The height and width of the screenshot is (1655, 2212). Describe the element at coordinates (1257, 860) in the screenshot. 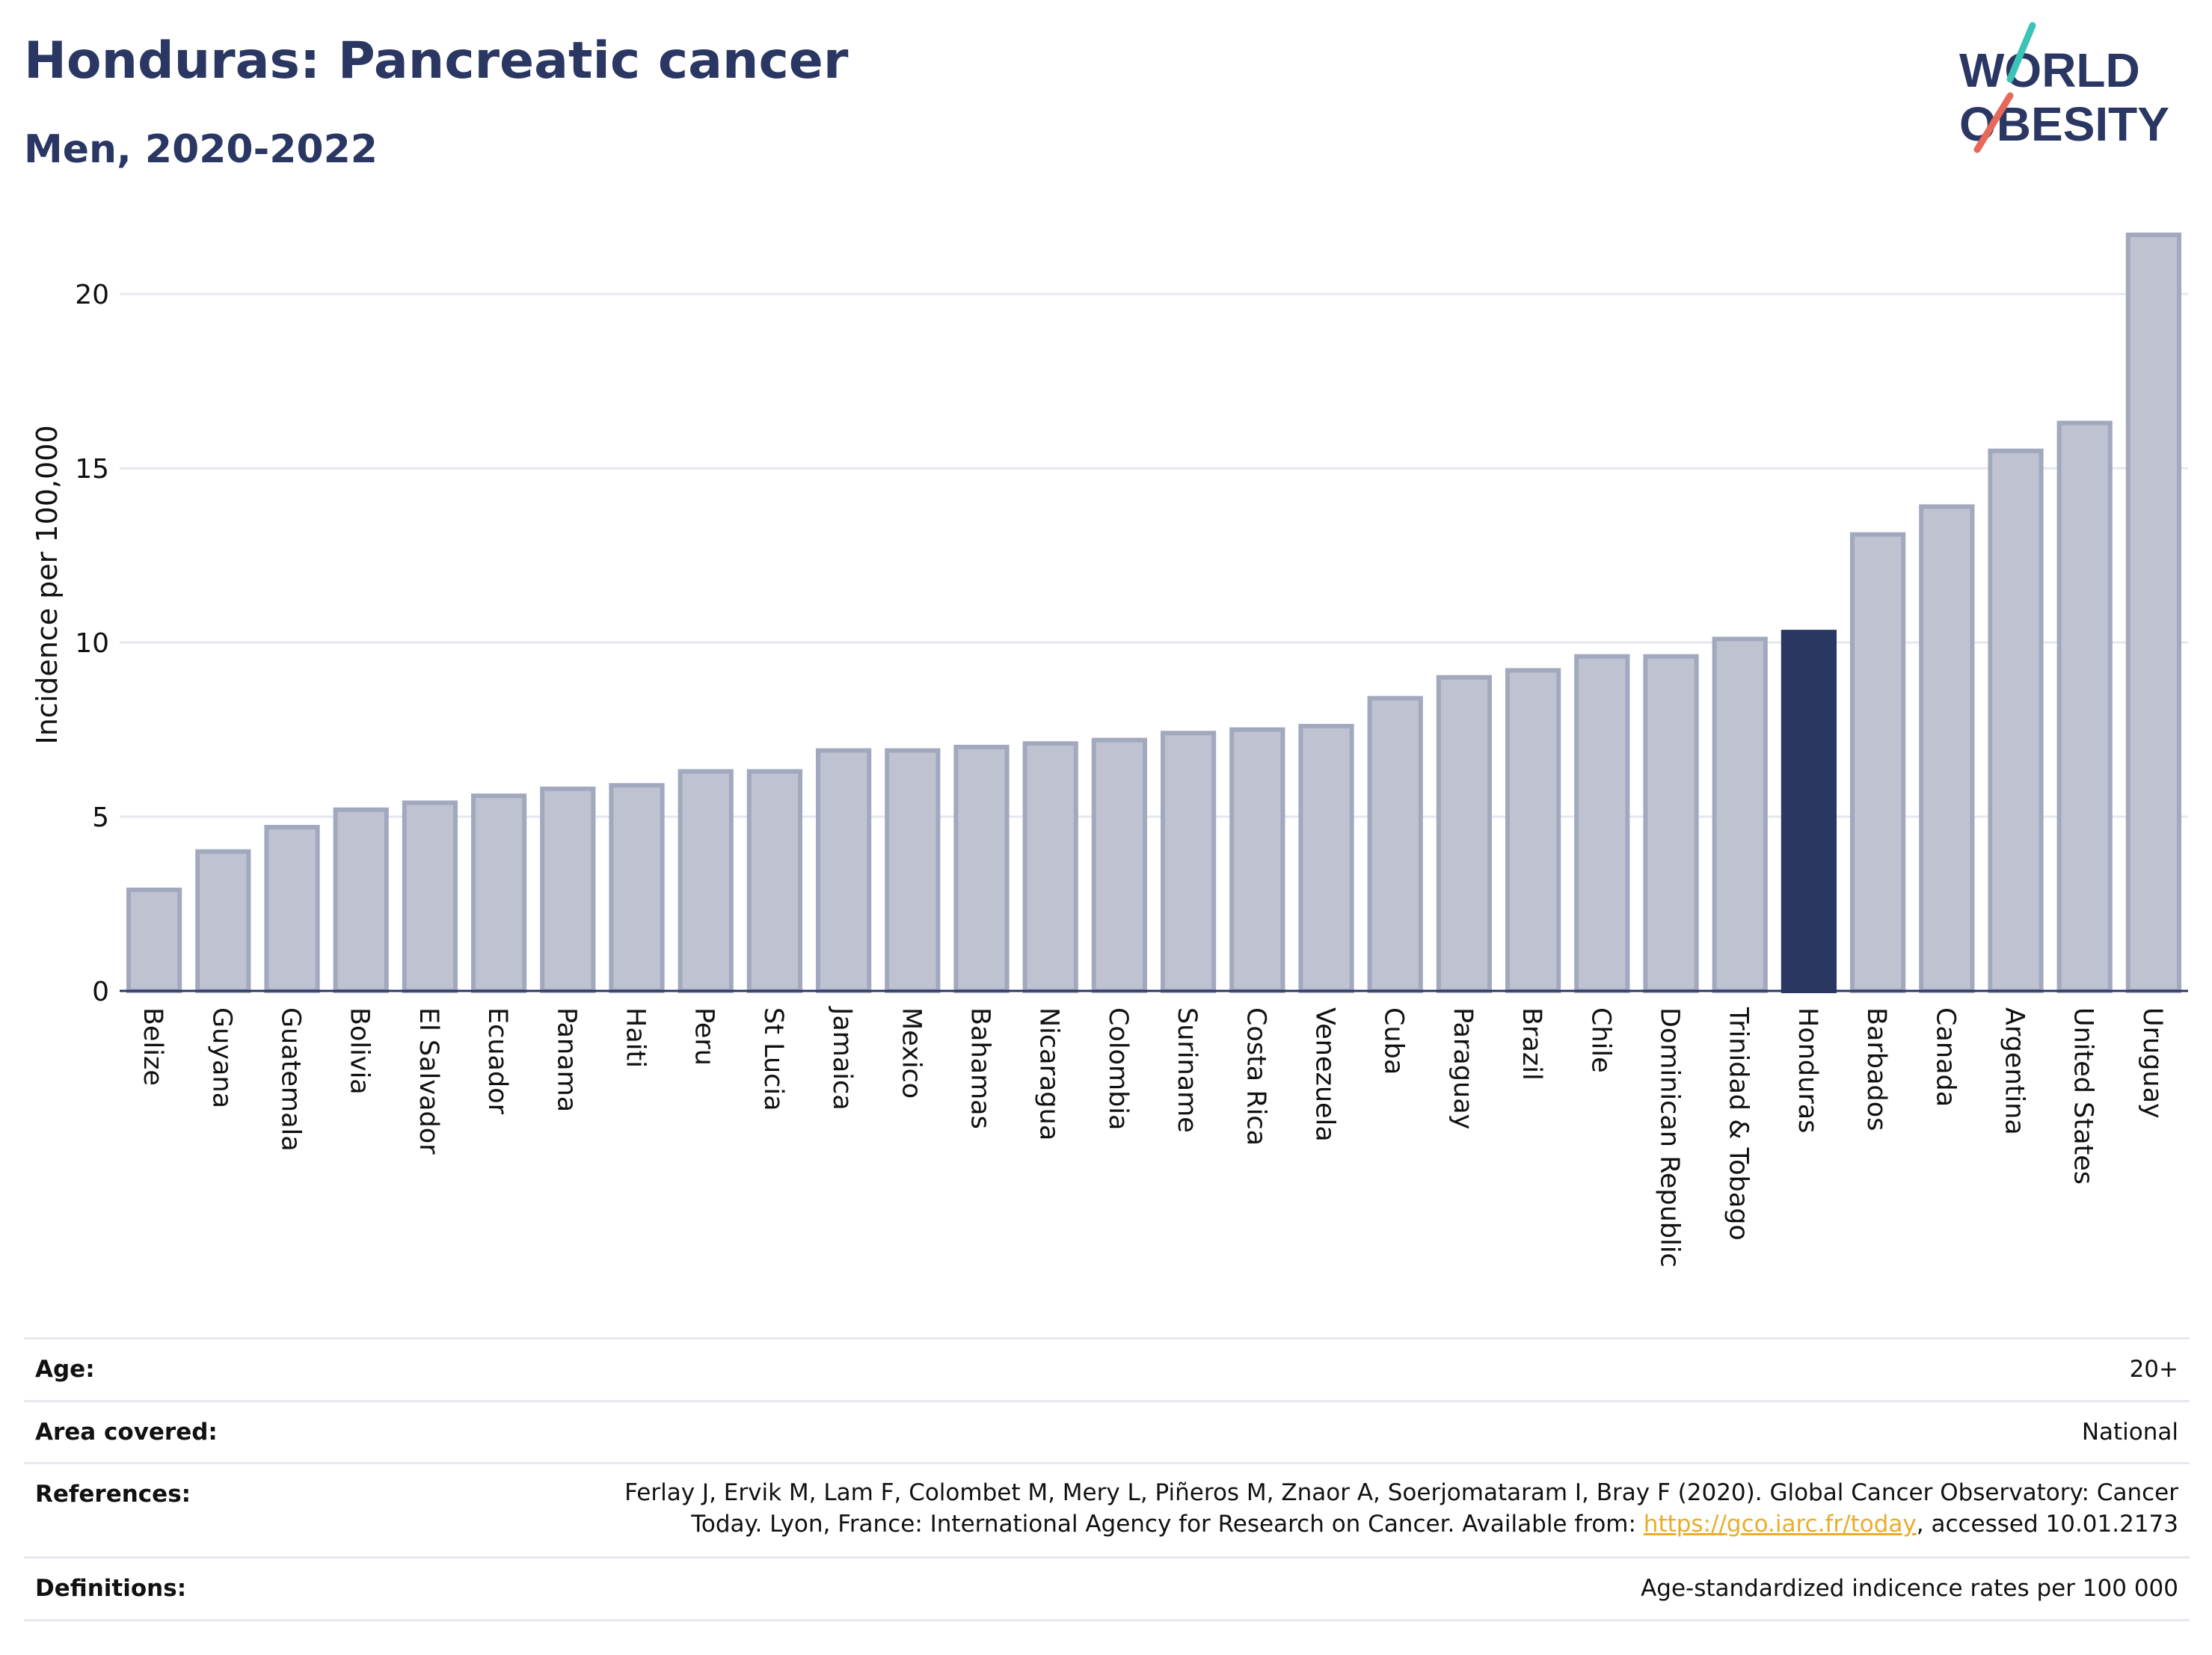

I see `bar-costa-rica` at that location.